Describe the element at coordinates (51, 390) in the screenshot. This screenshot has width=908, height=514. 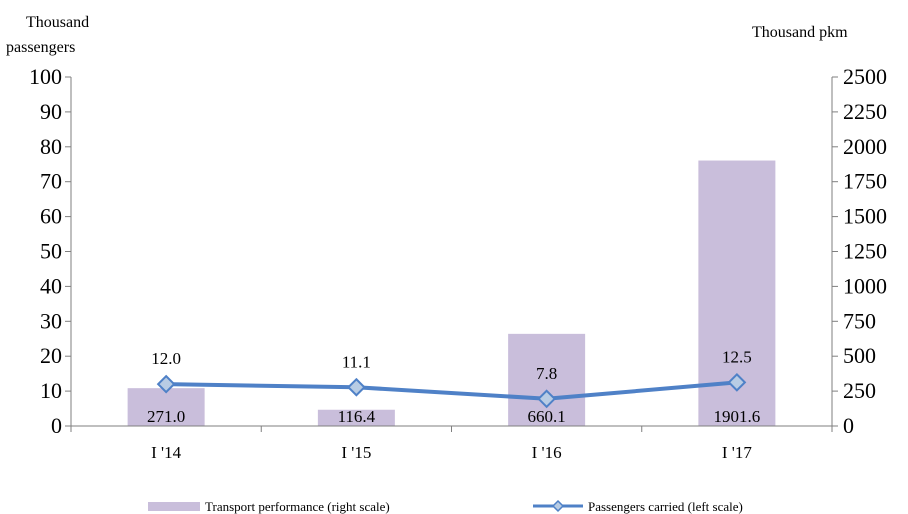
I see `left-tick-label: 10` at that location.